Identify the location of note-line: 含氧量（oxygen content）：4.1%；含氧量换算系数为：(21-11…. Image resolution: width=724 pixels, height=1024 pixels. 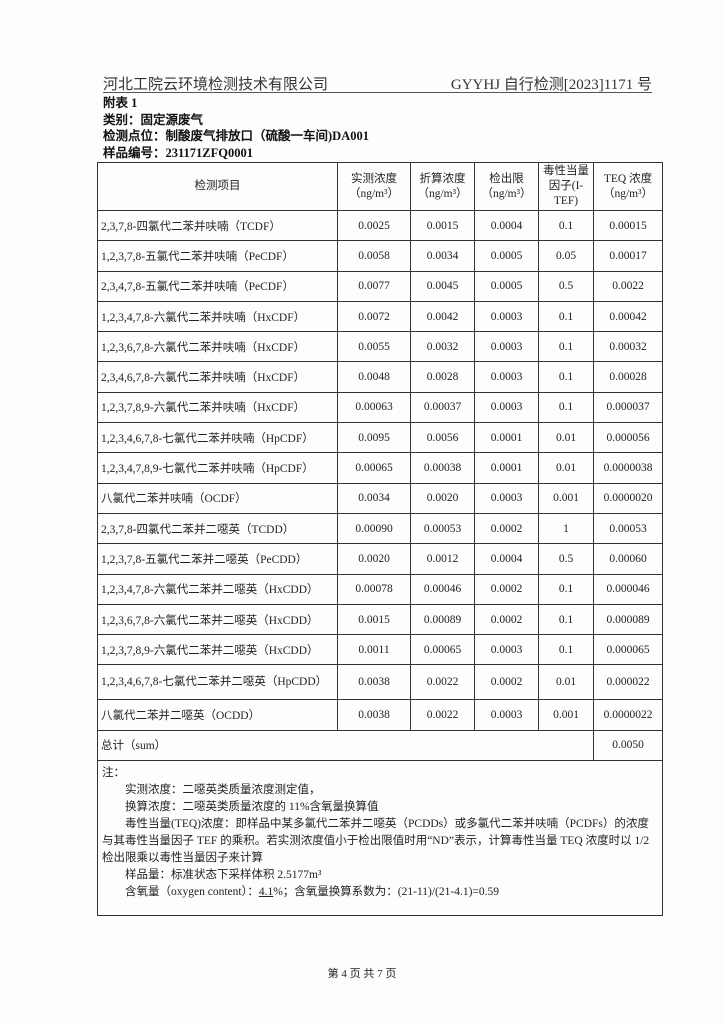
(380, 892).